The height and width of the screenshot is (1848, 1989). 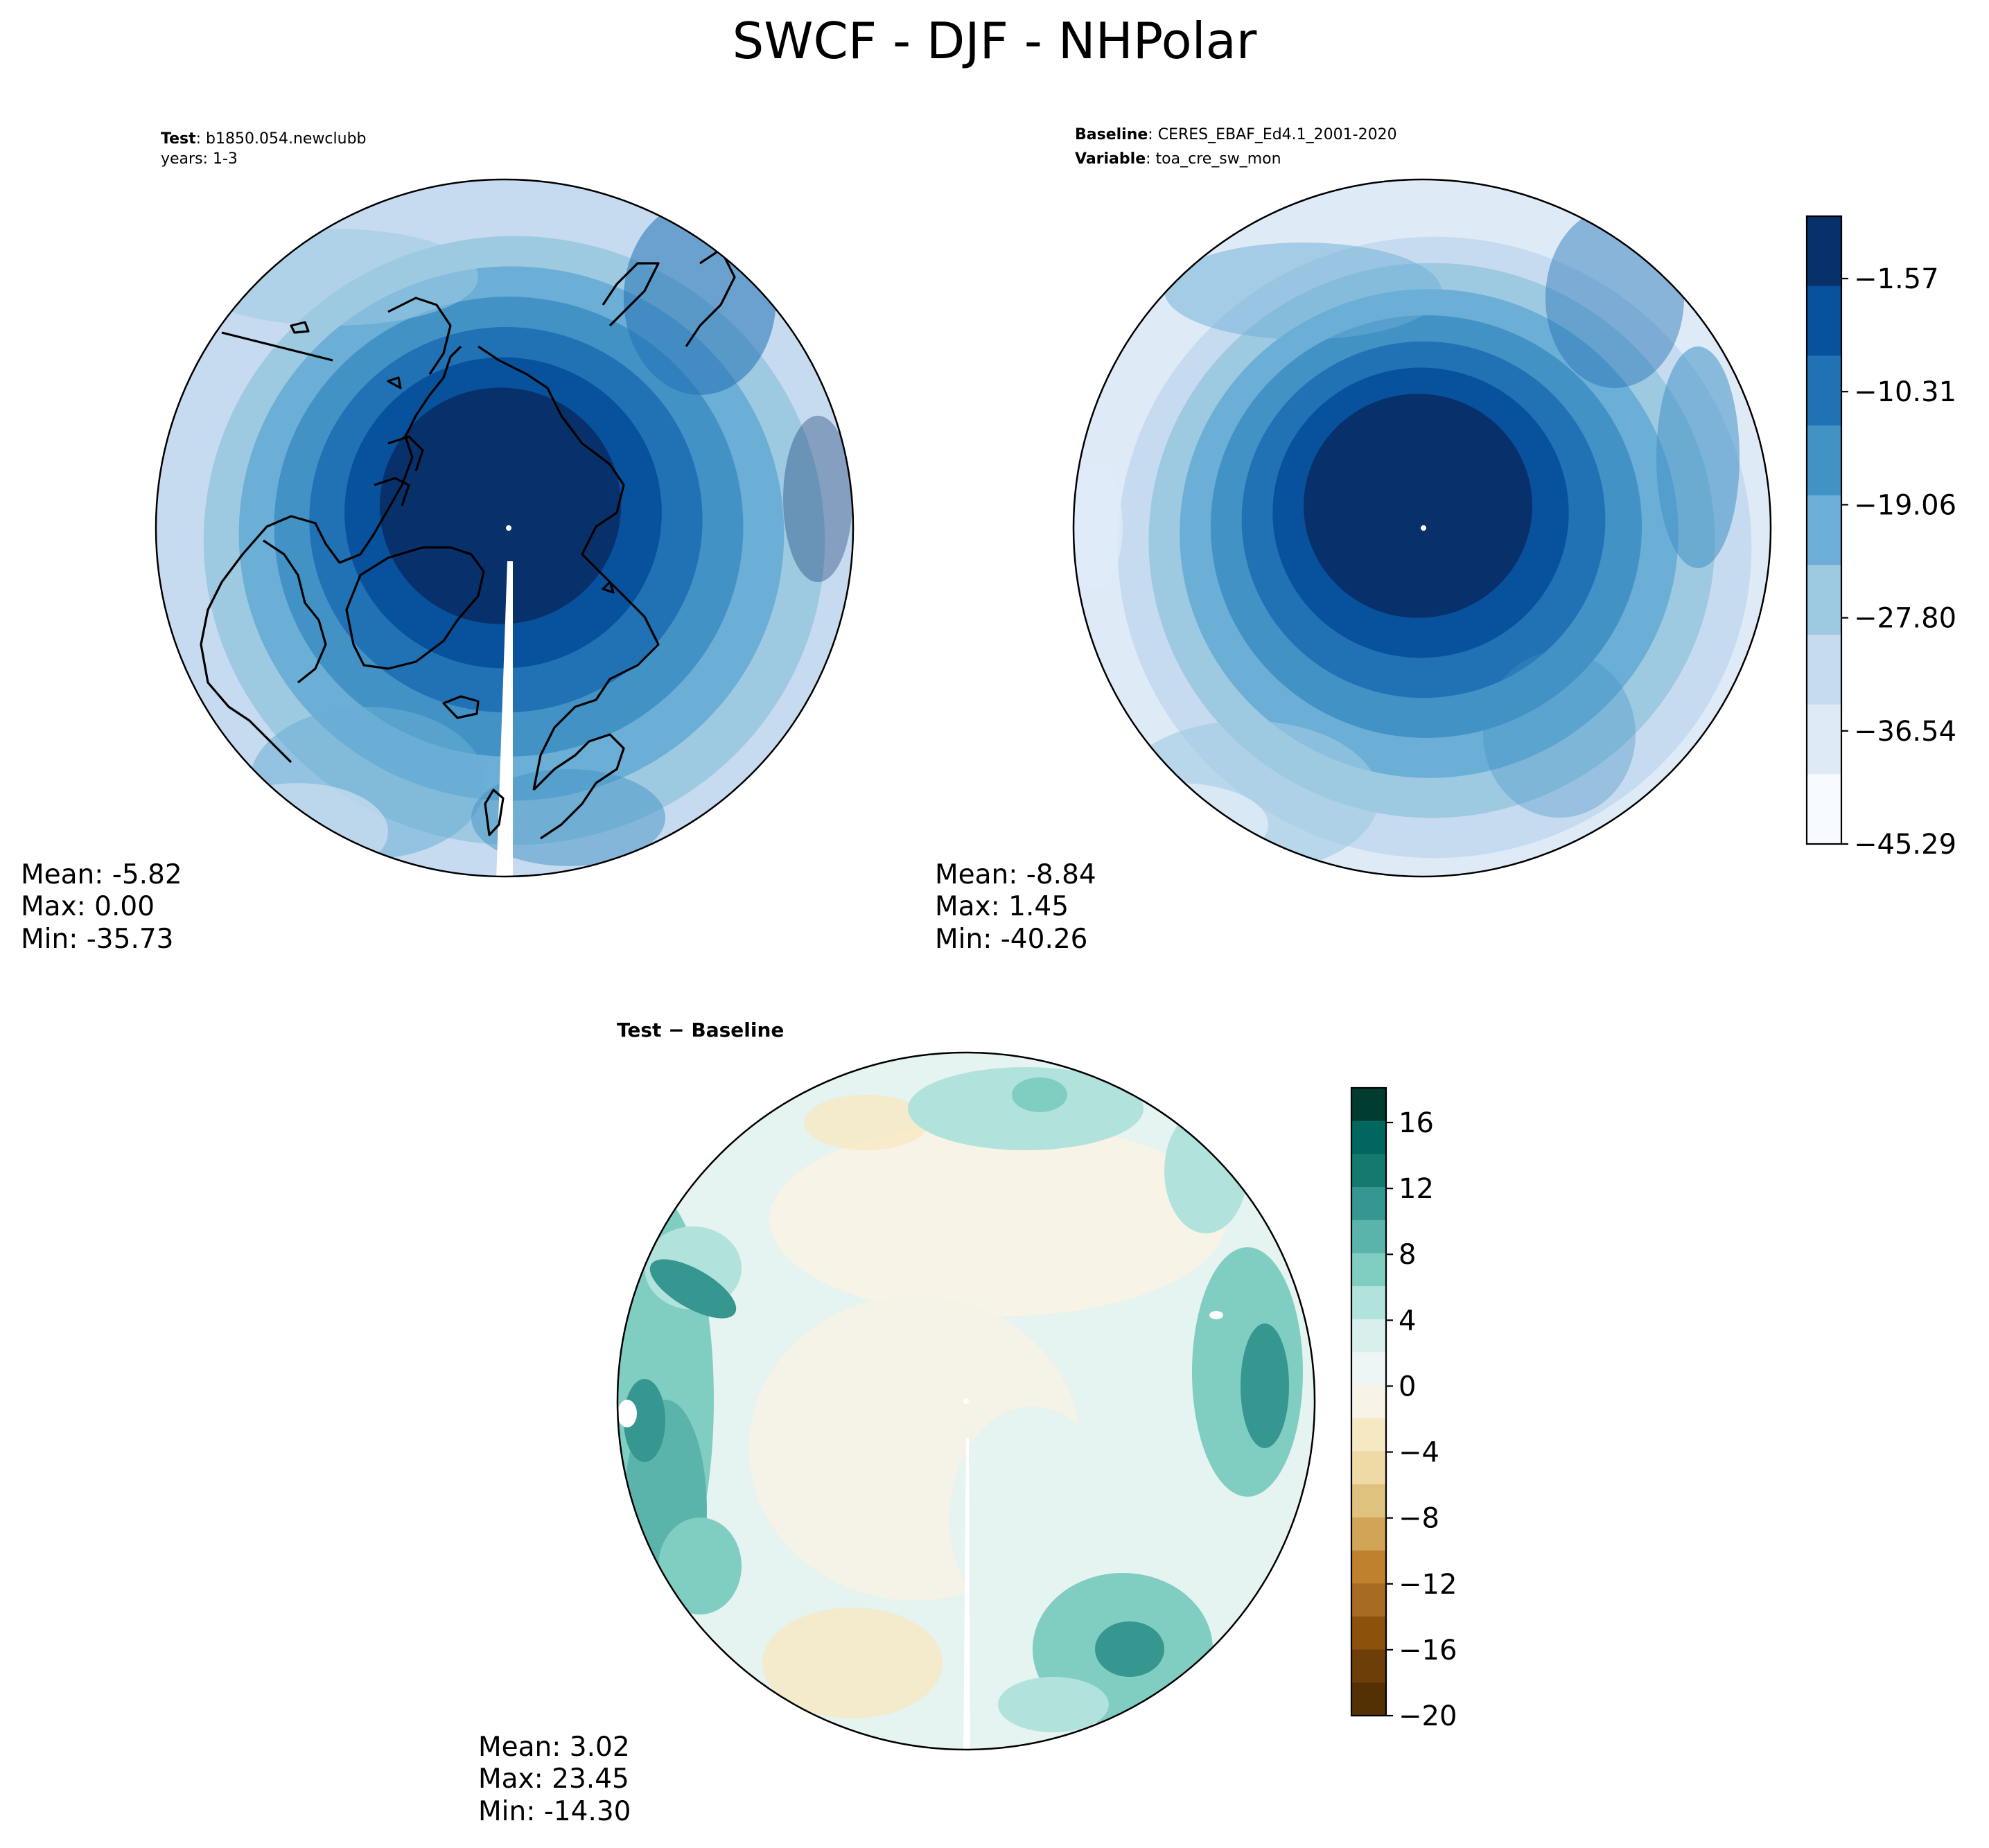 I want to click on baseline-dataset-label: Baseline: CERES_EBAF_Ed4.1_2001-2020, so click(x=1236, y=134).